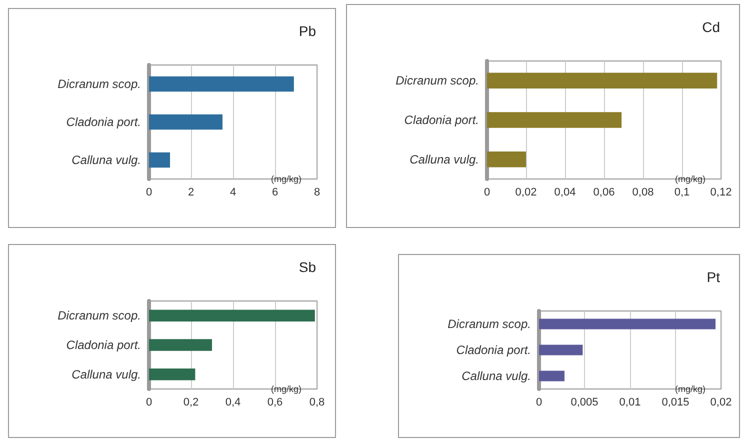 This screenshot has width=744, height=442. I want to click on x-tick-label: 2, so click(191, 192).